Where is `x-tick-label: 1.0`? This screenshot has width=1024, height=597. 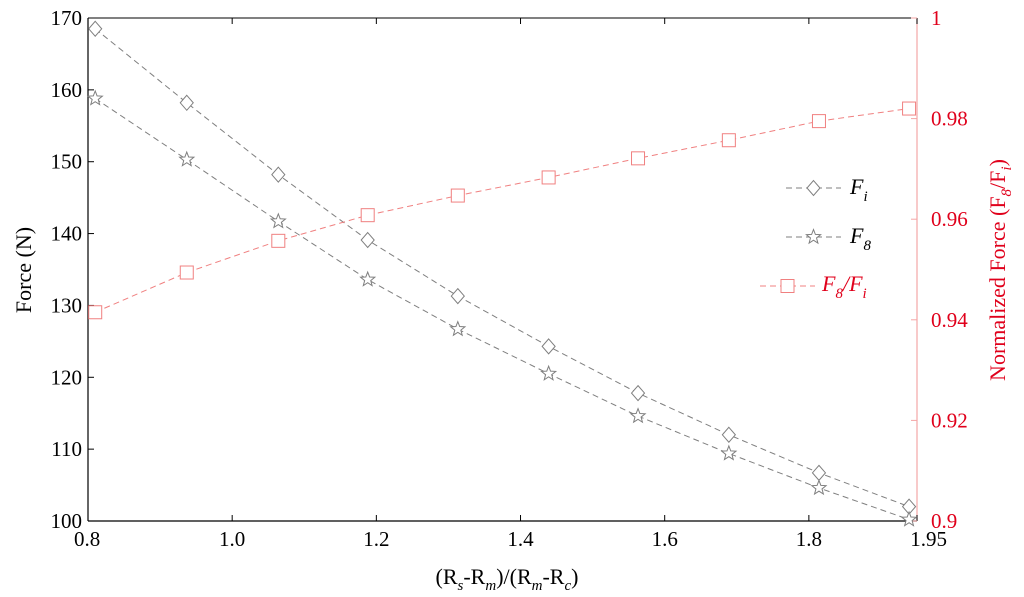
x-tick-label: 1.0 is located at coordinates (232, 539).